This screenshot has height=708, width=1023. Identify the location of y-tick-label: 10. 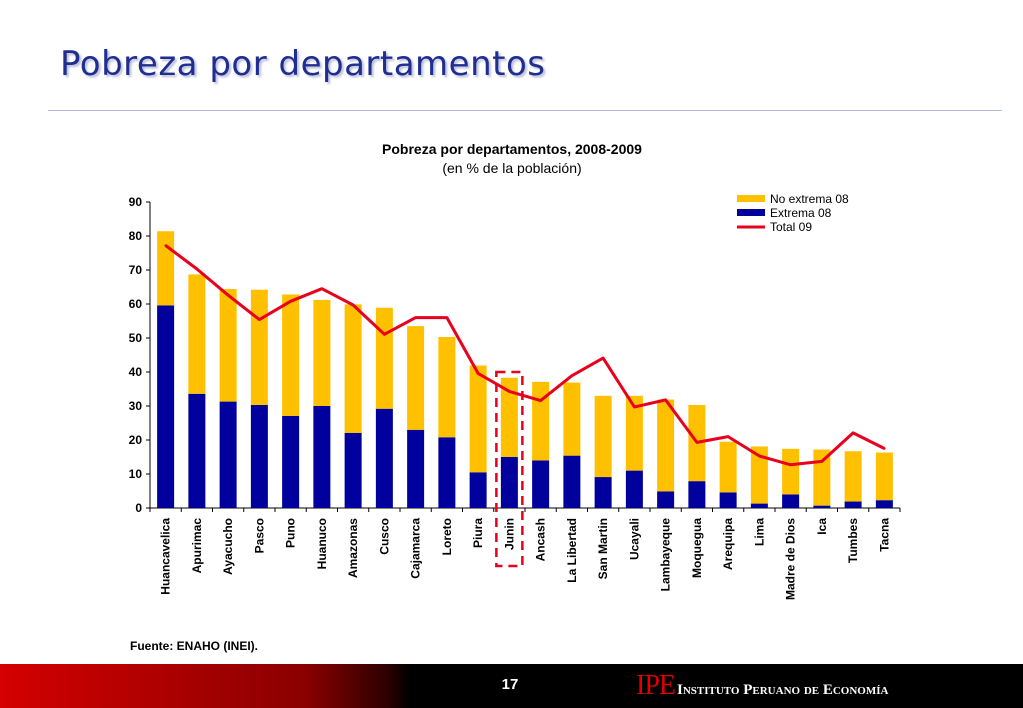
(136, 474).